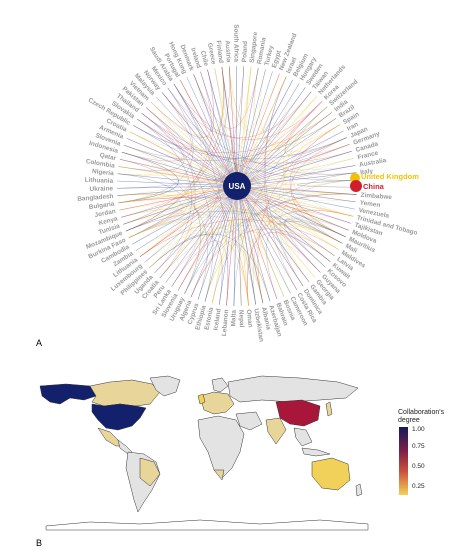  Describe the element at coordinates (368, 156) in the screenshot. I see `country-label: France` at that location.